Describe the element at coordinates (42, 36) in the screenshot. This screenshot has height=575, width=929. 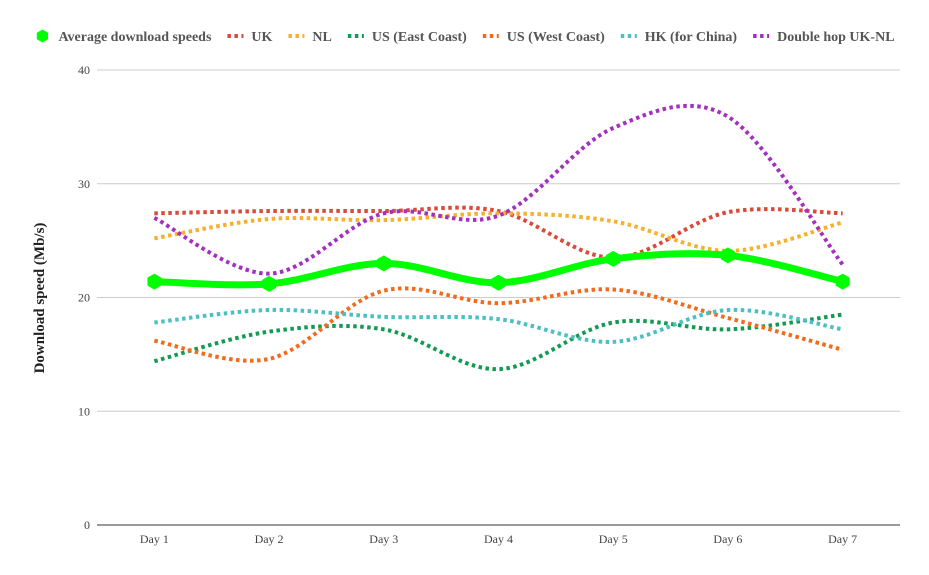
I see `legend-marker` at that location.